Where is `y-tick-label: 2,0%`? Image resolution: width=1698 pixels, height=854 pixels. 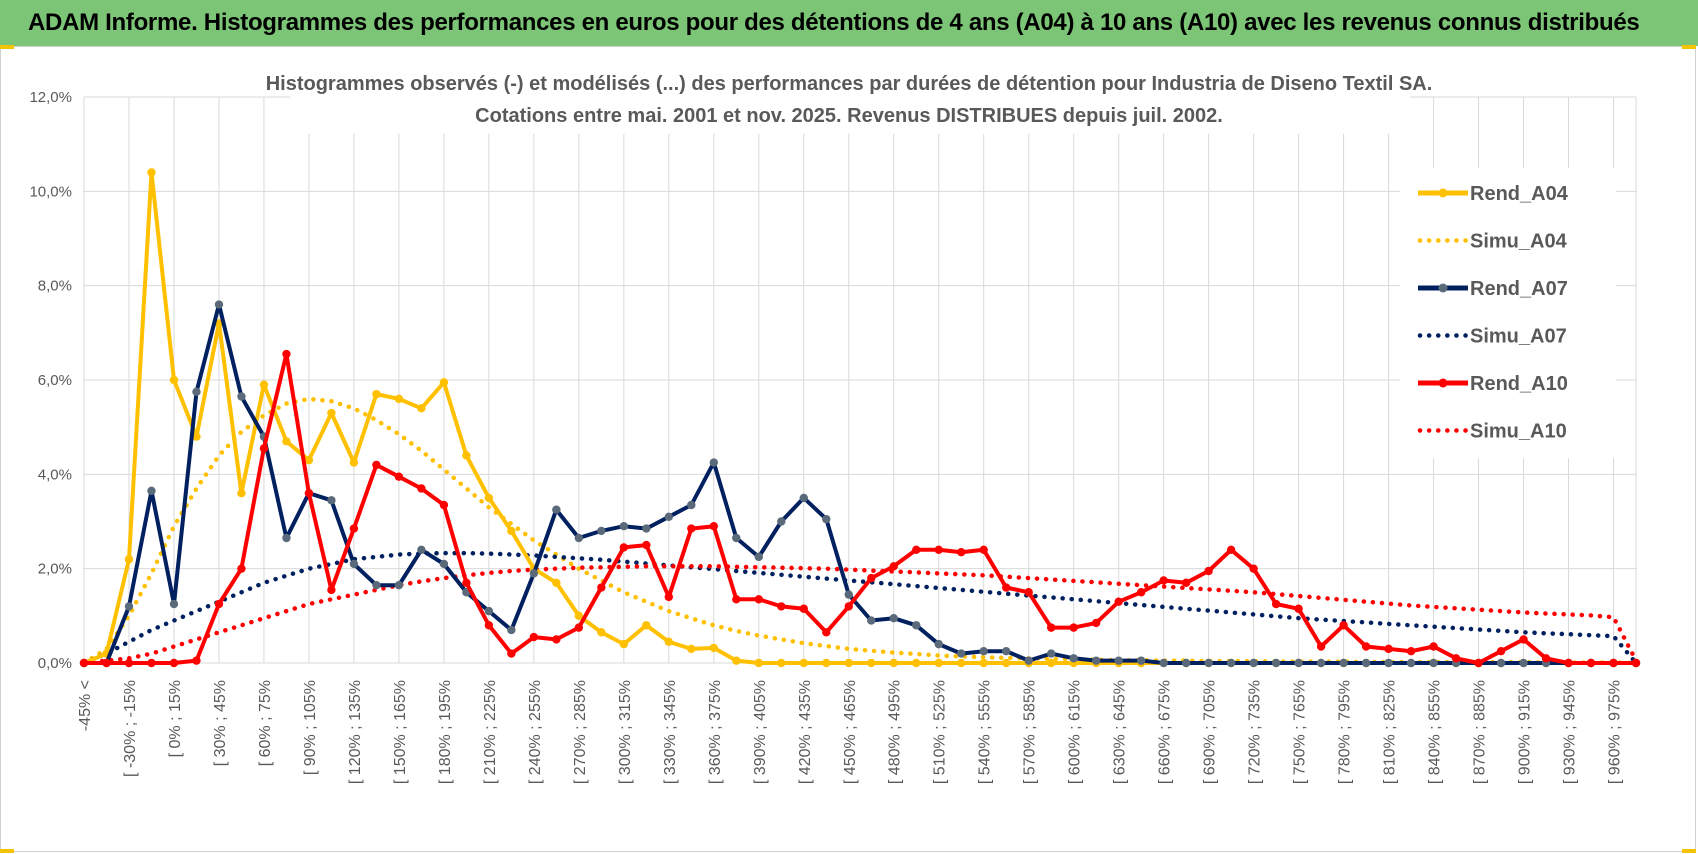 y-tick-label: 2,0% is located at coordinates (55, 569).